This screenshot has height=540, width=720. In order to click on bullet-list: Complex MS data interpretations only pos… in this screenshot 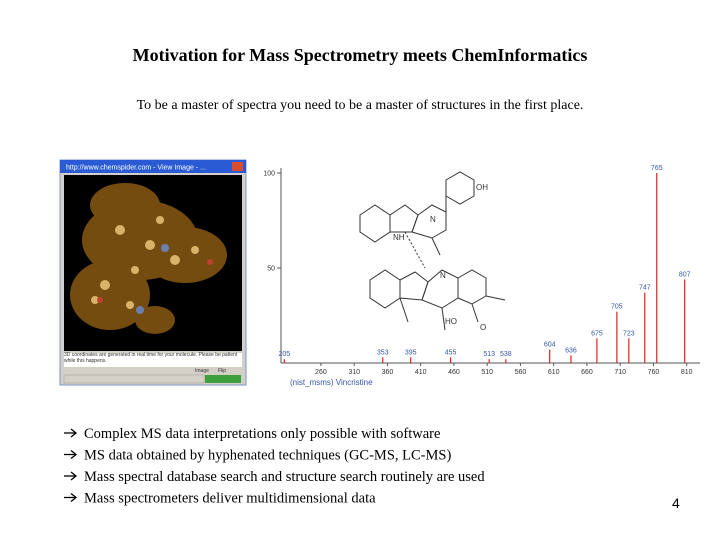, I will do `click(274, 466)`.